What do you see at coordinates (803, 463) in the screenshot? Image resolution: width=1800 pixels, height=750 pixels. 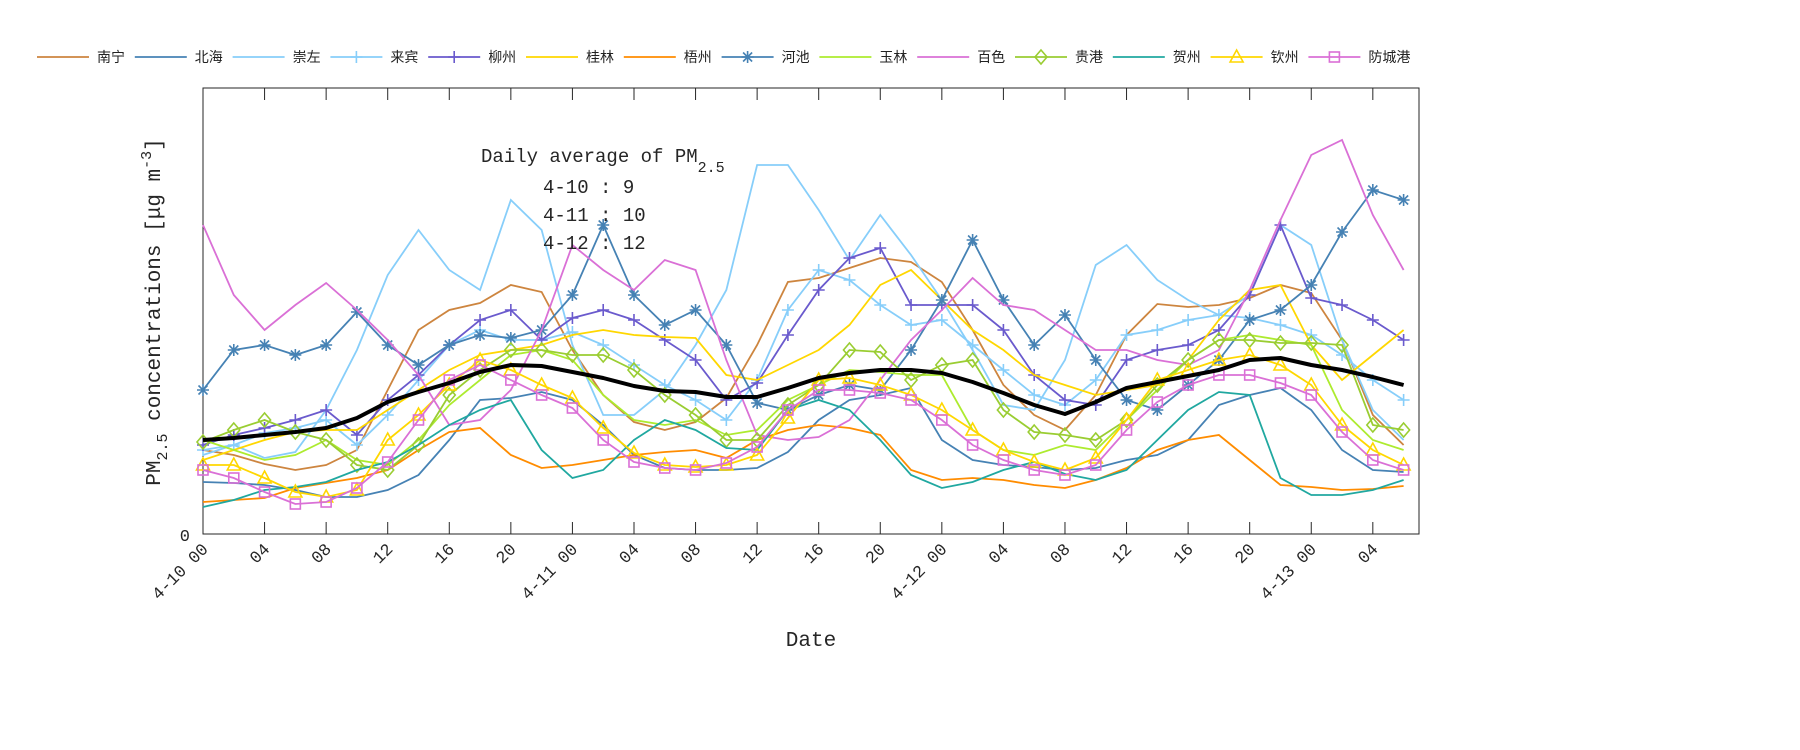 I see `series-梧州` at bounding box center [803, 463].